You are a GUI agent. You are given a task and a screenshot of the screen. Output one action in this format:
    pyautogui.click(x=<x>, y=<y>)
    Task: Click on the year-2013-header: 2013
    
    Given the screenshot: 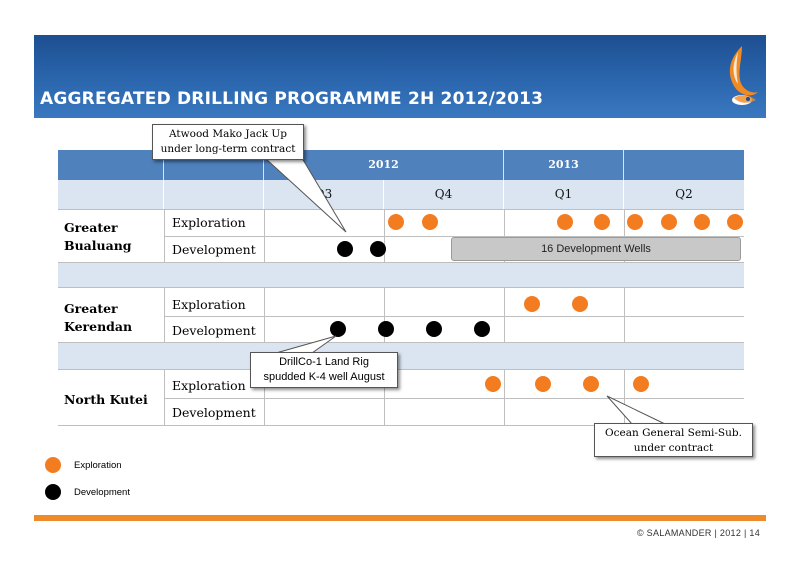 What is the action you would take?
    pyautogui.click(x=564, y=165)
    